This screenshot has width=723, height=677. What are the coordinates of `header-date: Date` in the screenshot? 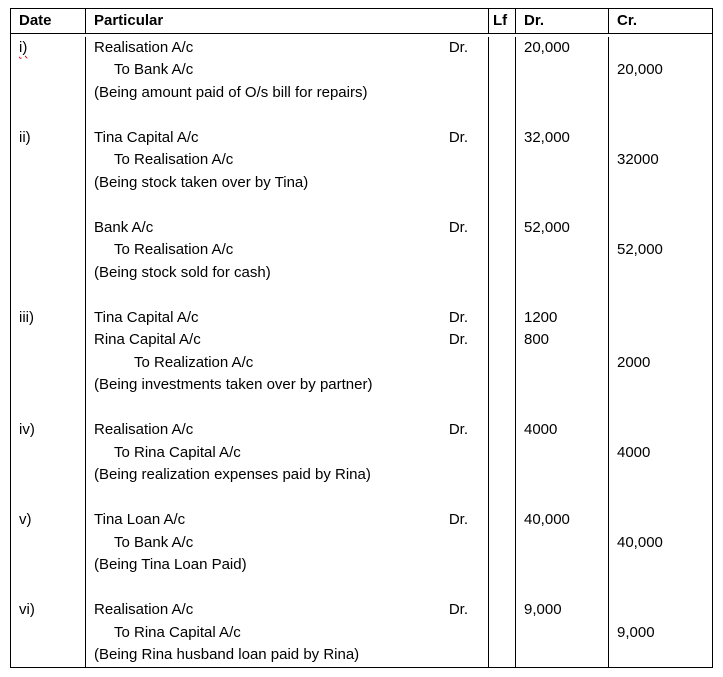 It's located at (48, 21).